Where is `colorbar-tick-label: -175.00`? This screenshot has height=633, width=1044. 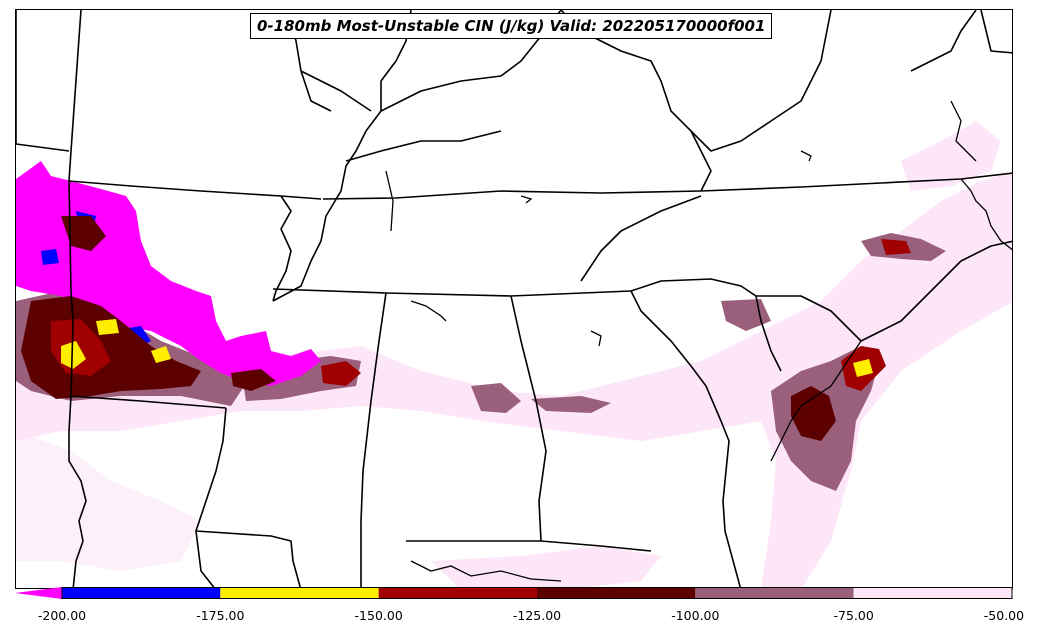
colorbar-tick-label: -175.00 is located at coordinates (220, 615).